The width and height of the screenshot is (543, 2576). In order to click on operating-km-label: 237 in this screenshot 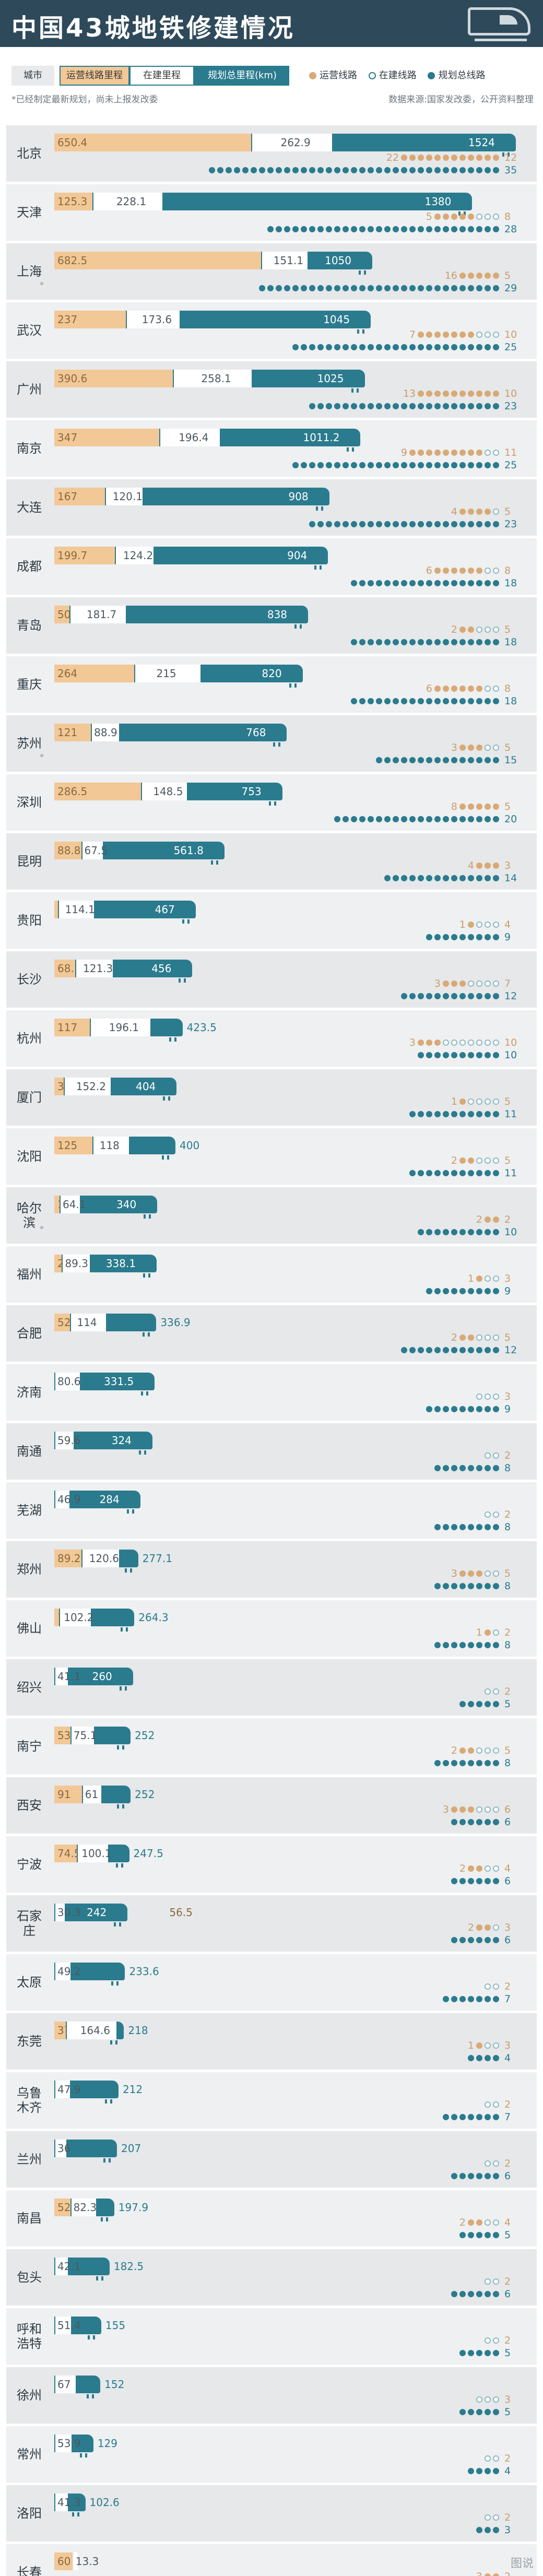, I will do `click(68, 319)`.